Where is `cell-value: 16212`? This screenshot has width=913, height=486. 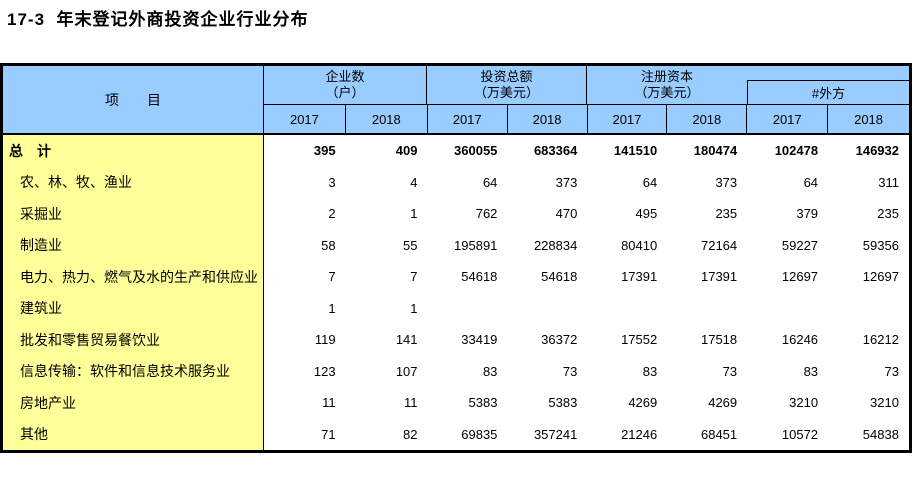
cell-value: 16212 is located at coordinates (880, 340).